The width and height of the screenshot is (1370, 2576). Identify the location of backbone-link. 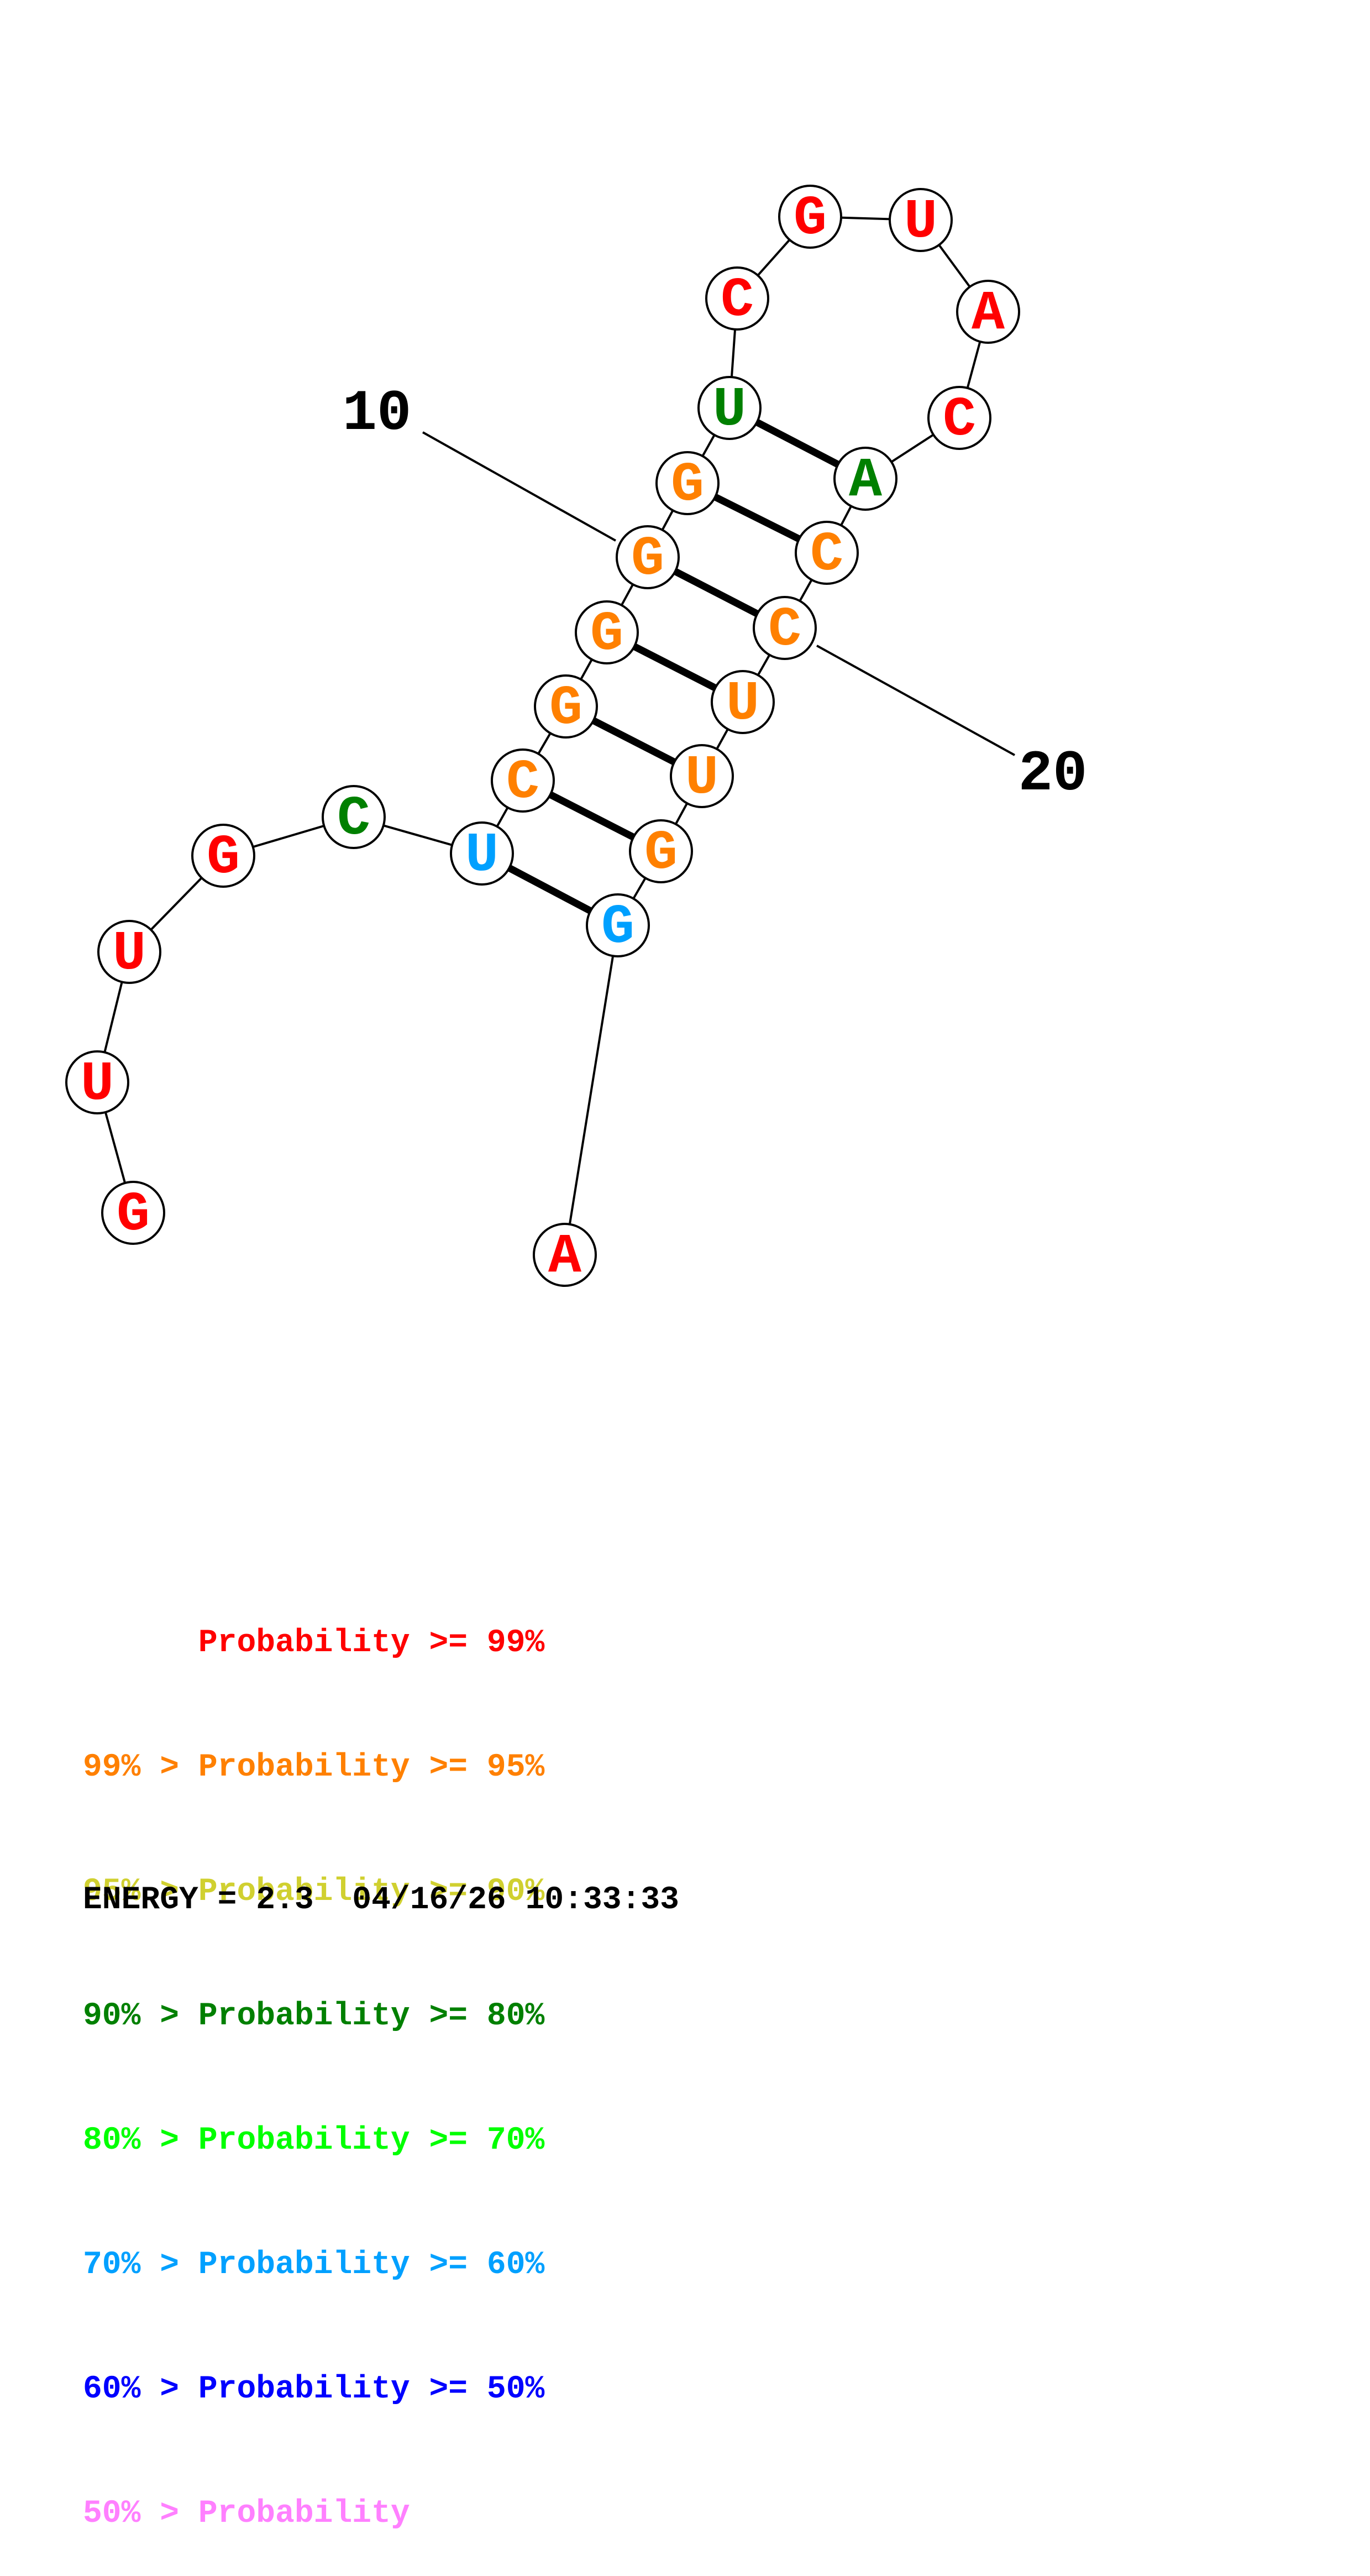
(591, 1090).